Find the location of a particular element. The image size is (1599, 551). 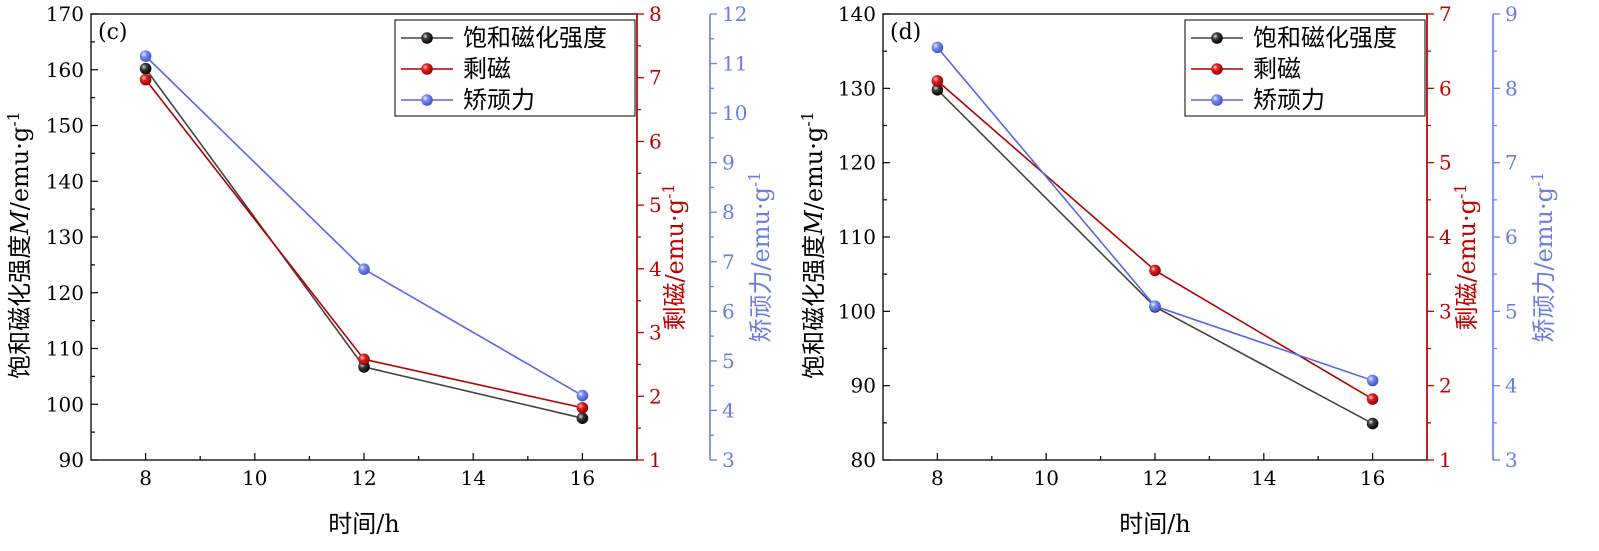

y1-tick-label: 160 is located at coordinates (65, 70).